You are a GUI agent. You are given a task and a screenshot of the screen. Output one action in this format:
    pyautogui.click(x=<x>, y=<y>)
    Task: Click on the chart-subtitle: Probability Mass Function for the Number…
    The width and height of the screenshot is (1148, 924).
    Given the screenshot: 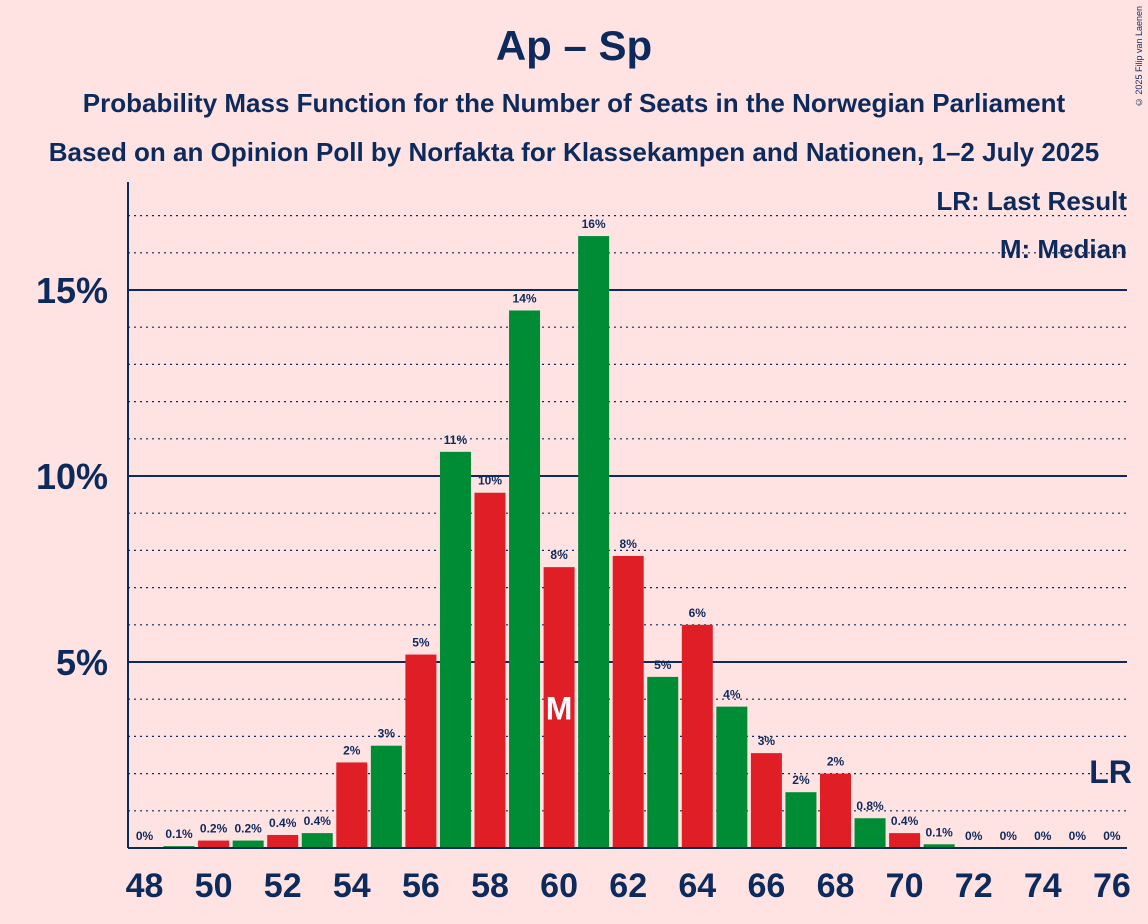 What is the action you would take?
    pyautogui.click(x=574, y=103)
    